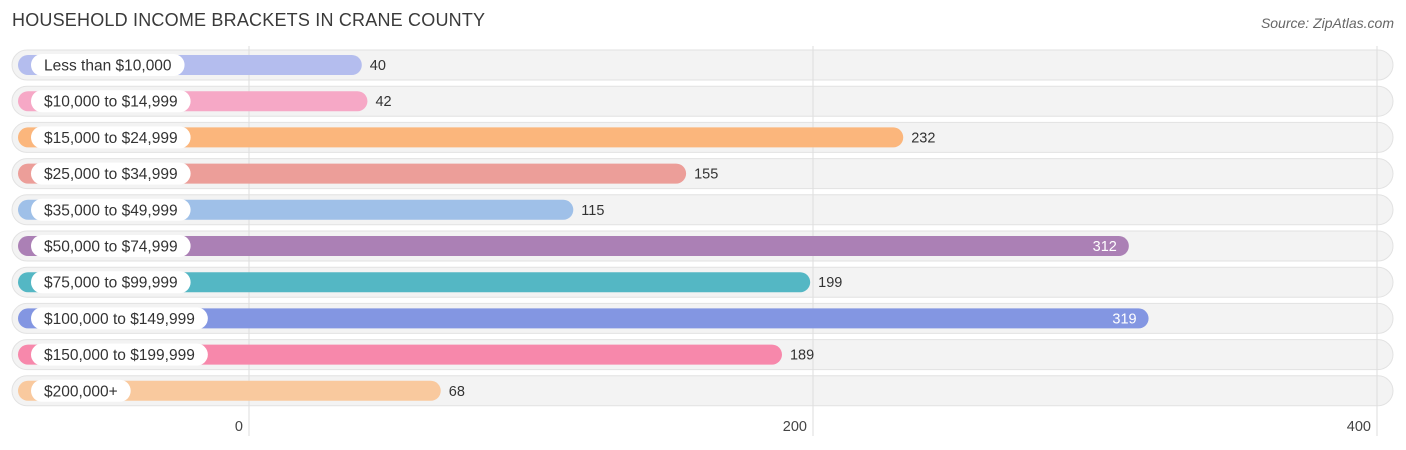 The width and height of the screenshot is (1406, 450). What do you see at coordinates (1359, 427) in the screenshot?
I see `x-tick-label: 400` at bounding box center [1359, 427].